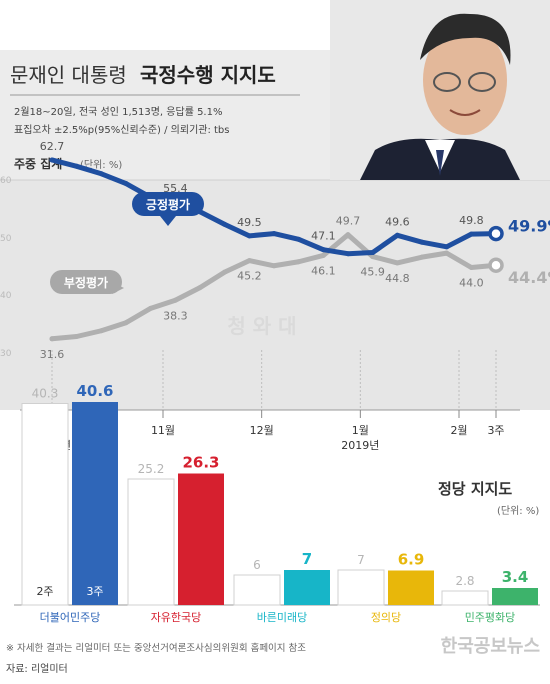 The height and width of the screenshot is (684, 550). Describe the element at coordinates (52, 146) in the screenshot. I see `approve-value-label: 62.7` at that location.